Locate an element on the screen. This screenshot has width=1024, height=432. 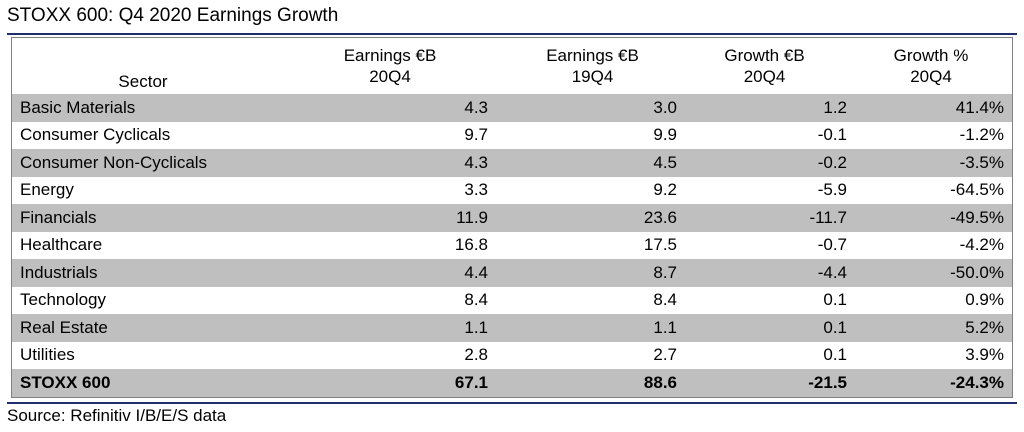
cell-sector: Financials is located at coordinates (143, 218).